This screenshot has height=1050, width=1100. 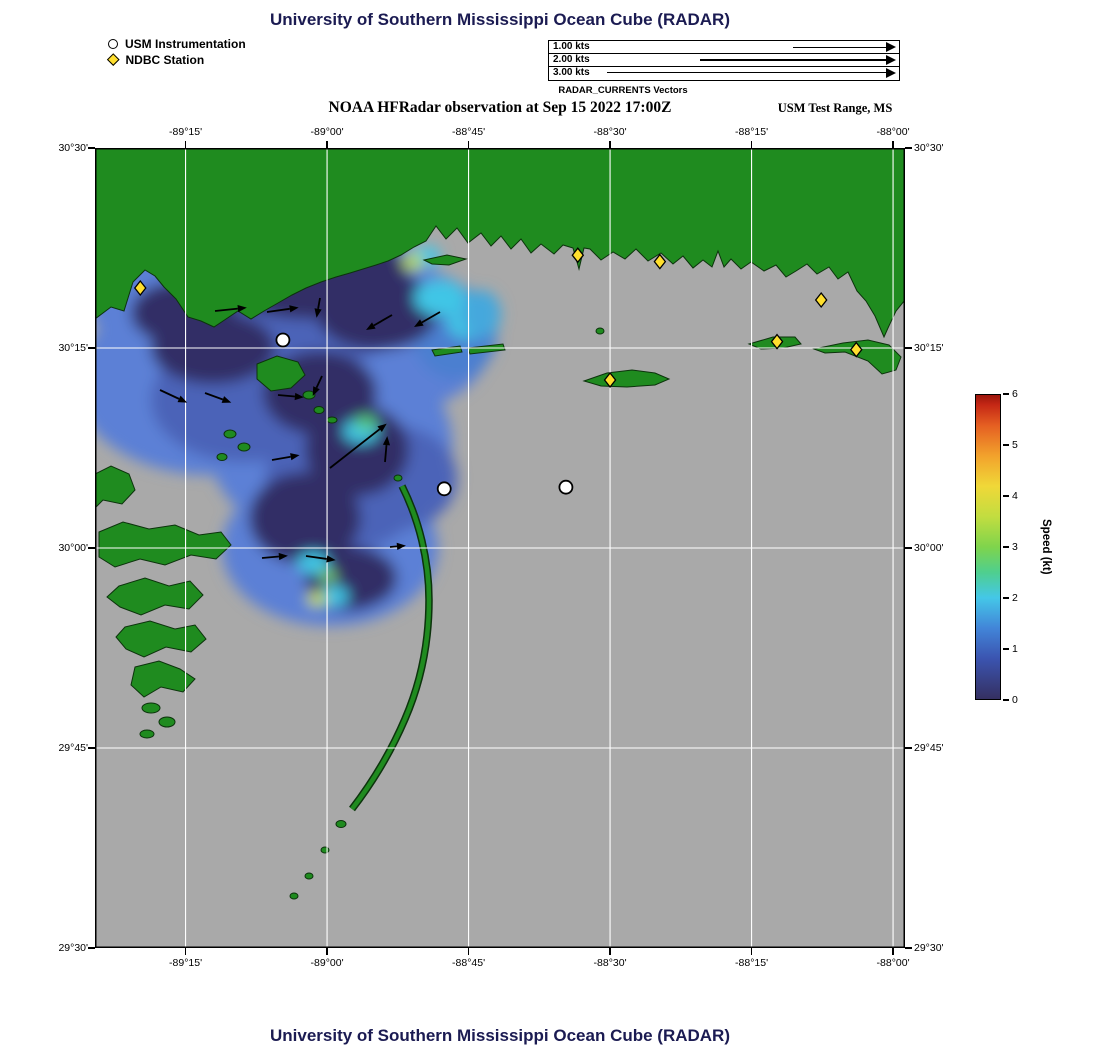 I want to click on colorbar-tick-label: 1, so click(x=1015, y=648).